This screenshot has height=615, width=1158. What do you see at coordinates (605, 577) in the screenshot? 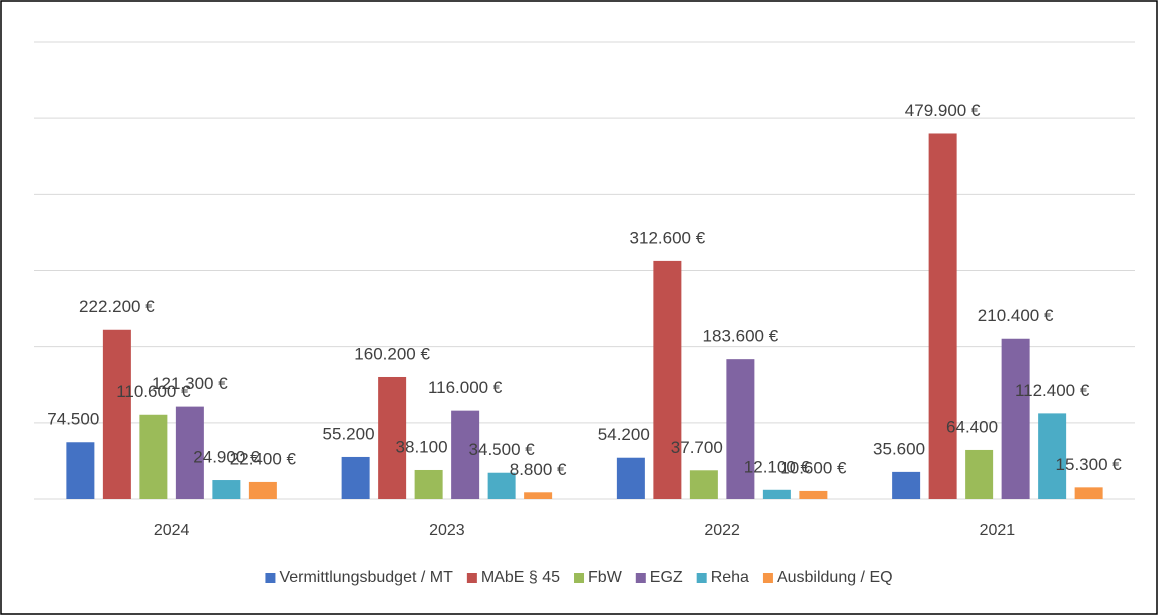
I see `legend-label: FbW` at bounding box center [605, 577].